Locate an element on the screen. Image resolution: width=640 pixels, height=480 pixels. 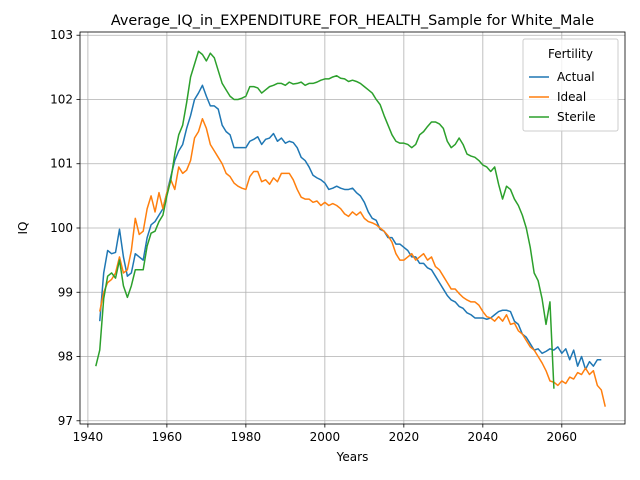
legend-label-sterile: Sterile is located at coordinates (576, 117).